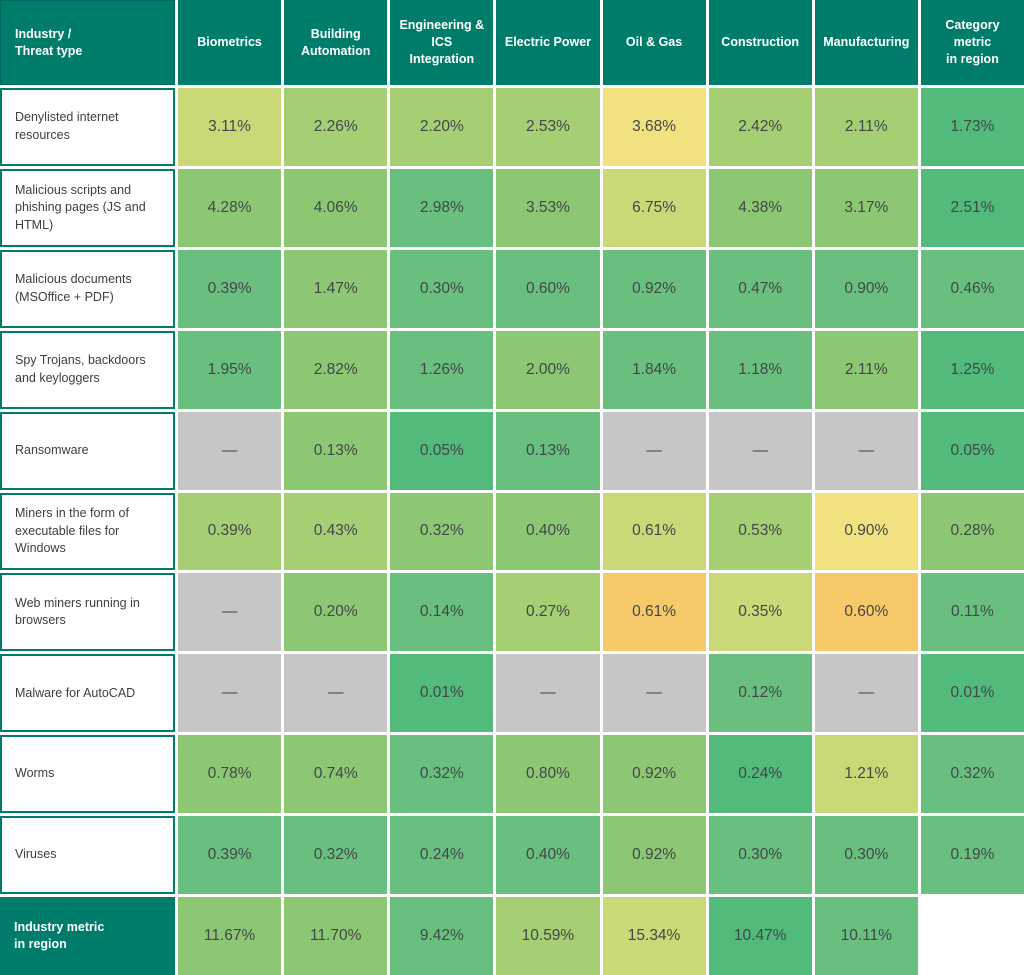 The image size is (1024, 975). I want to click on value-cell: 1.18%, so click(760, 369).